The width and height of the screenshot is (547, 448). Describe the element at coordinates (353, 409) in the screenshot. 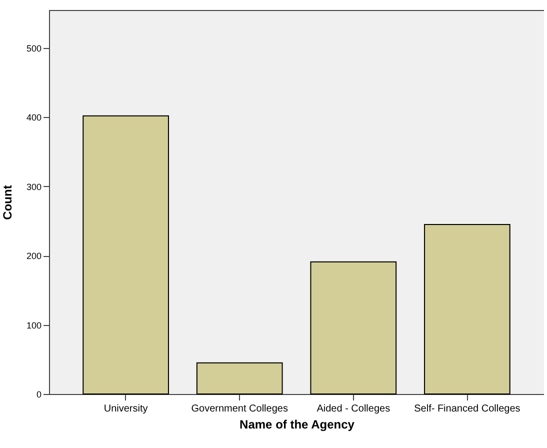

I see `x-tick-label: Aided - Colleges` at that location.